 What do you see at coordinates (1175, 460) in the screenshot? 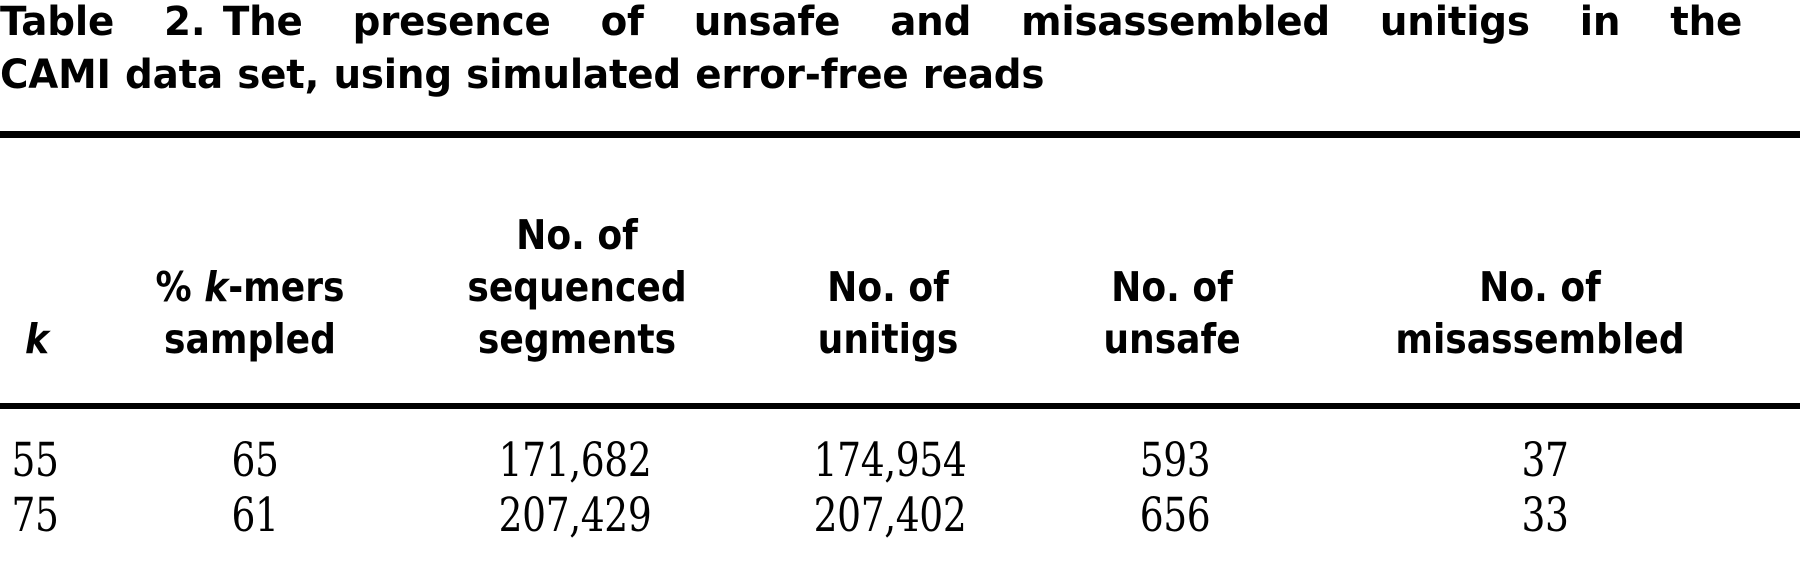
I see `cell-unsafe: 593` at bounding box center [1175, 460].